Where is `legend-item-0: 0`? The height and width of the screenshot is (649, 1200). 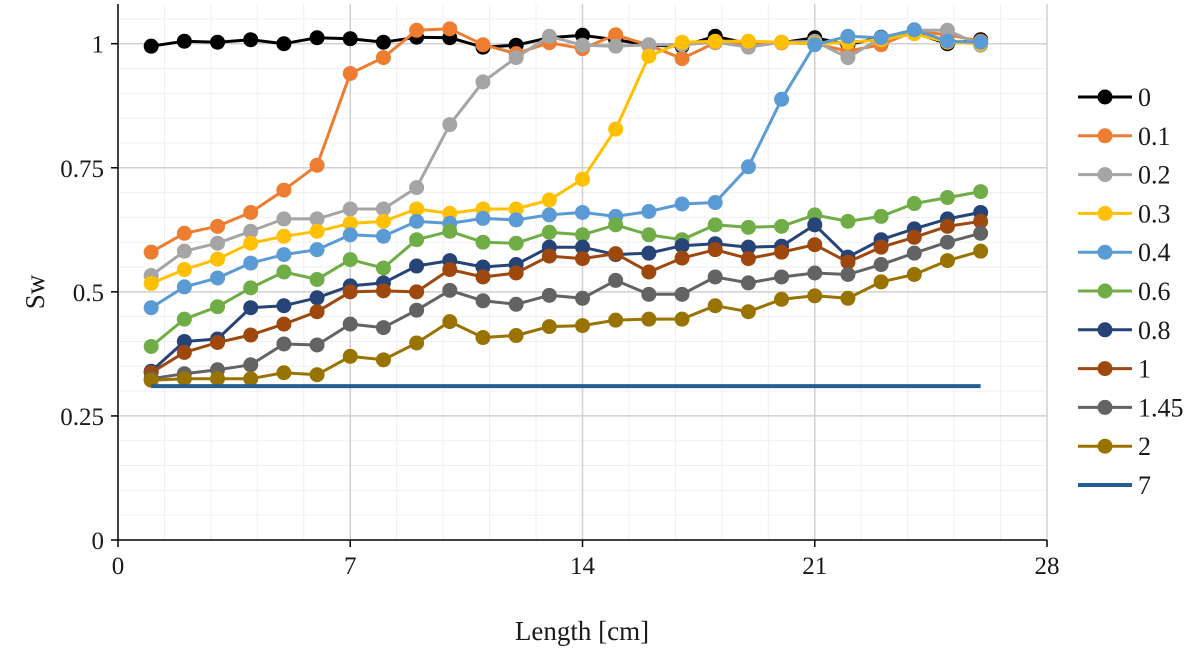 legend-item-0: 0 is located at coordinates (1114, 97).